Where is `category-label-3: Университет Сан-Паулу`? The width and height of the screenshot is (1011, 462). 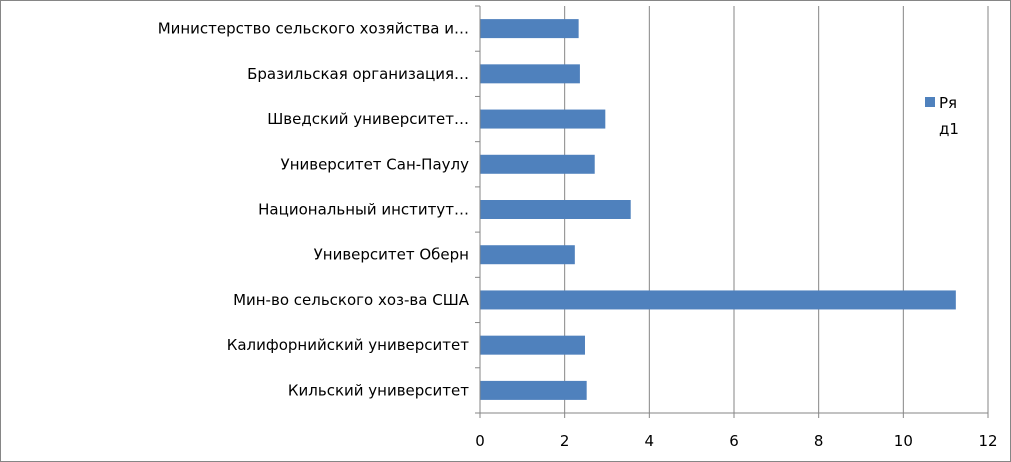
category-label-3: Университет Сан-Паулу is located at coordinates (375, 164).